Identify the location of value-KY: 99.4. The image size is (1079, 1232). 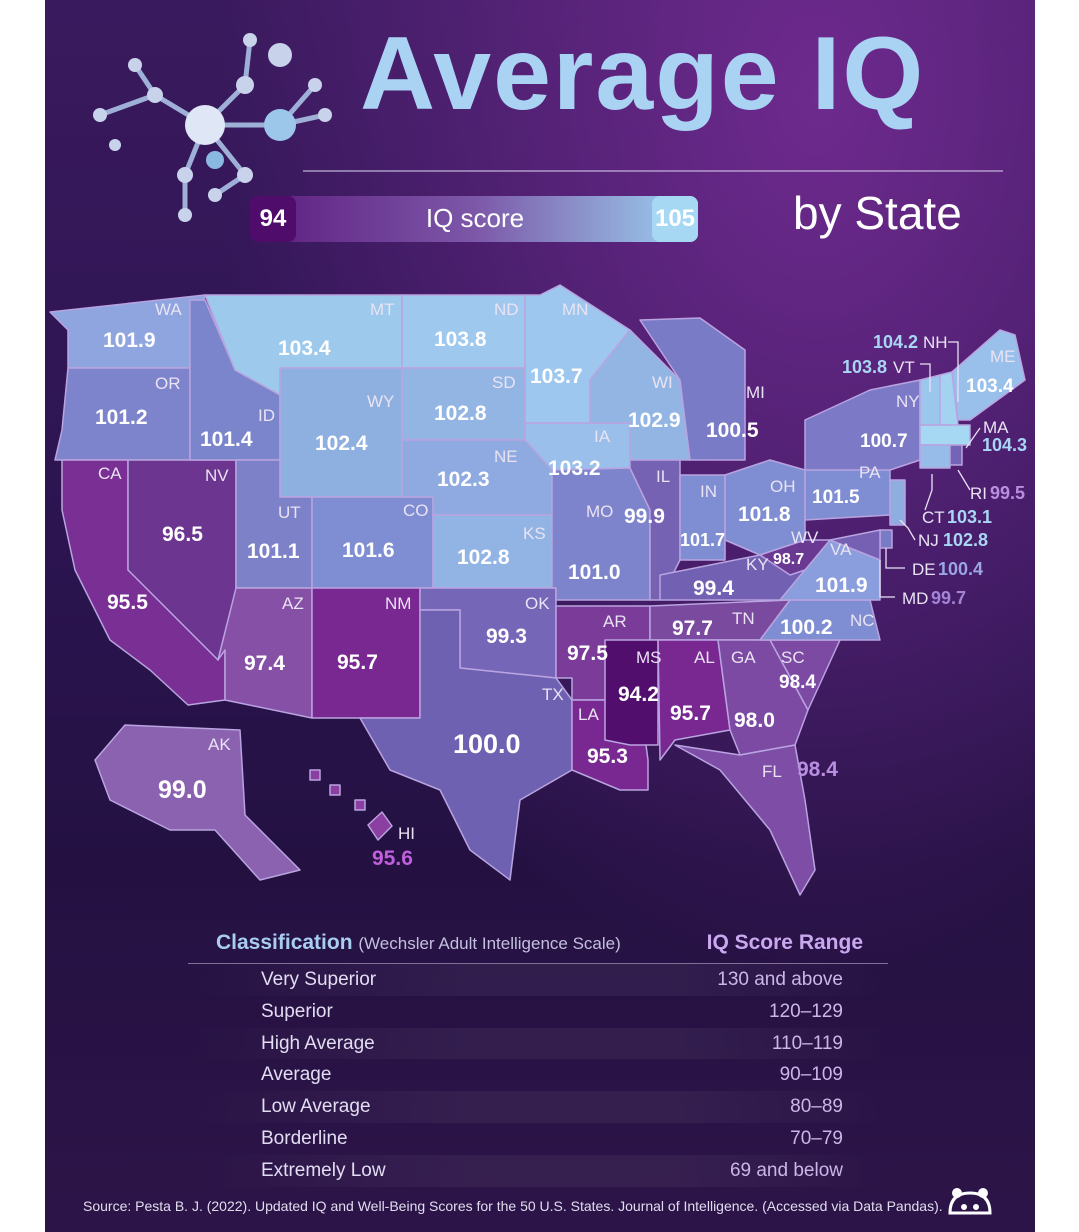
(713, 588).